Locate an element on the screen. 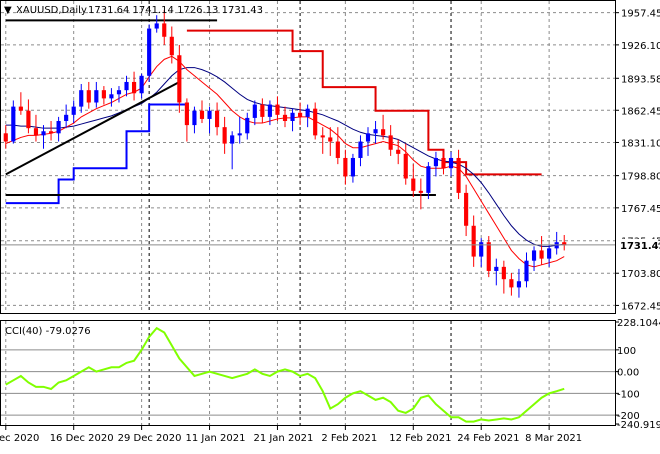  envelope-line is located at coordinates (96, 154).